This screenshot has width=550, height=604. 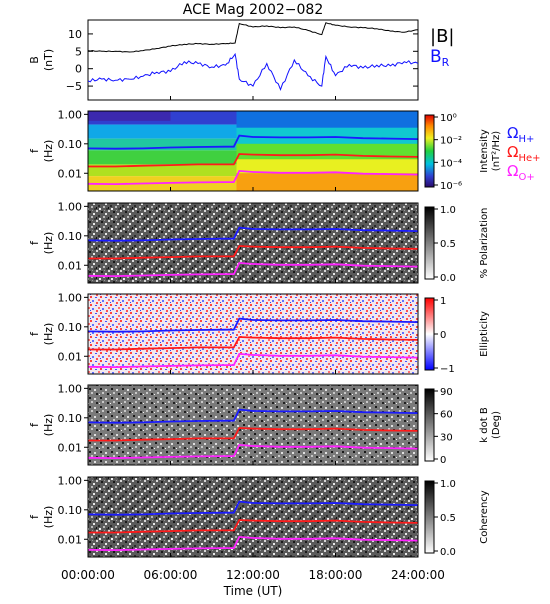 What do you see at coordinates (446, 437) in the screenshot?
I see `kdotb-cbar-tick-label: 30` at bounding box center [446, 437].